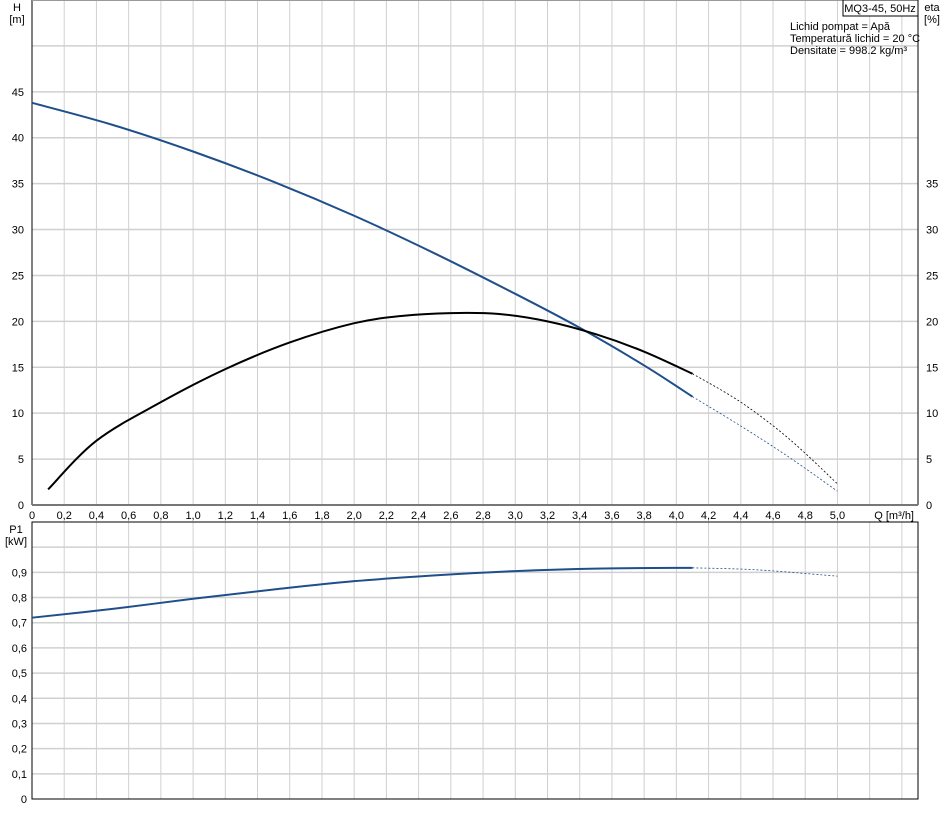 The height and width of the screenshot is (813, 945). I want to click on y-tick-label: 35, so click(18, 185).